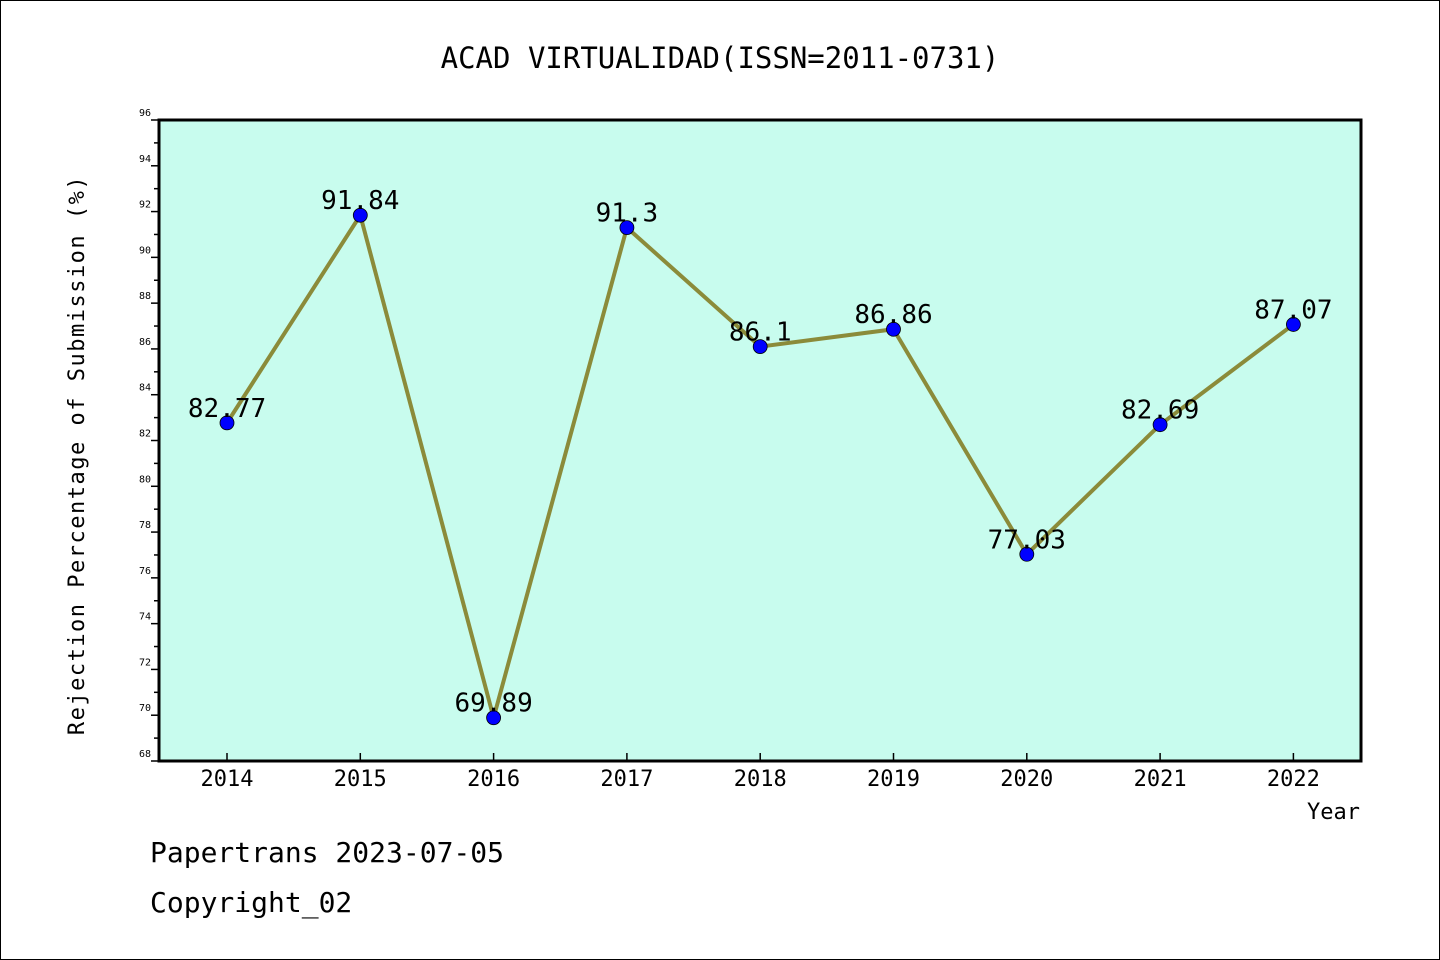  Describe the element at coordinates (145, 571) in the screenshot. I see `y-tick-label: 76` at that location.